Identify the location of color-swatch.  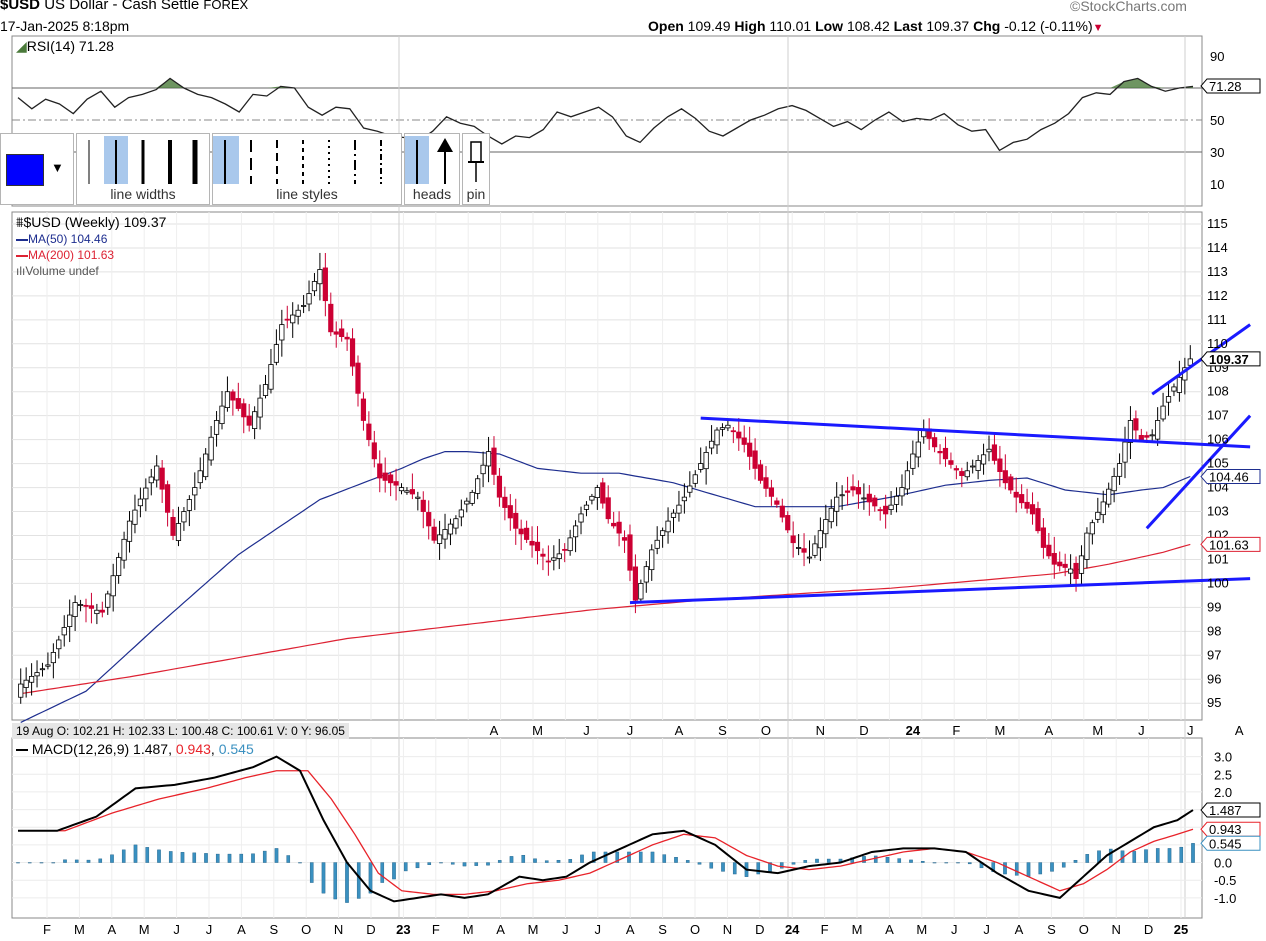
(25, 170).